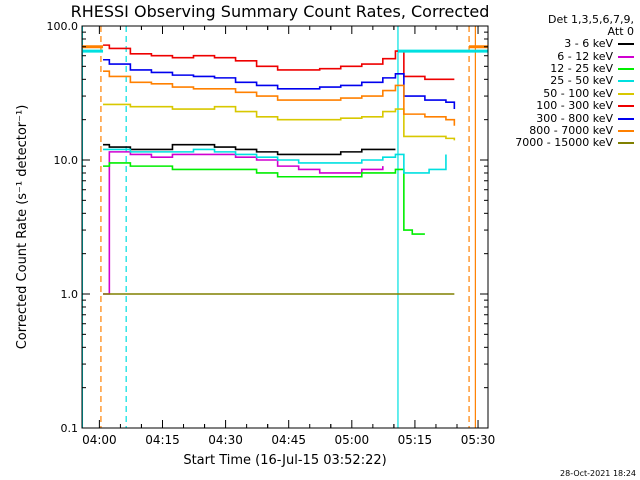  I want to click on y-tick-label: 100.0, so click(63, 26).